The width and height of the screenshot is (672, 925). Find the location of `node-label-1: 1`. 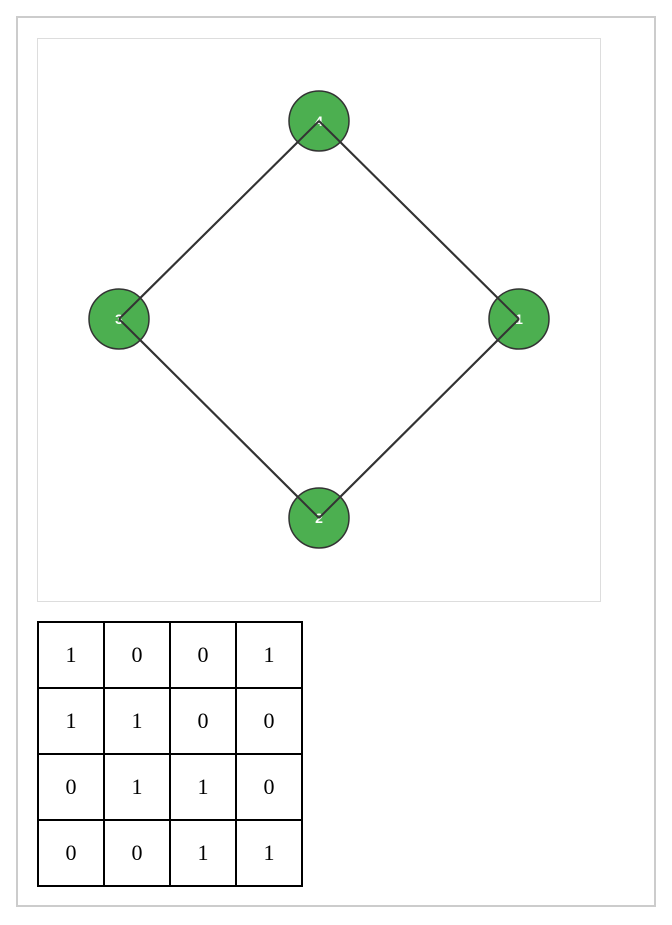

node-label-1: 1 is located at coordinates (519, 319).